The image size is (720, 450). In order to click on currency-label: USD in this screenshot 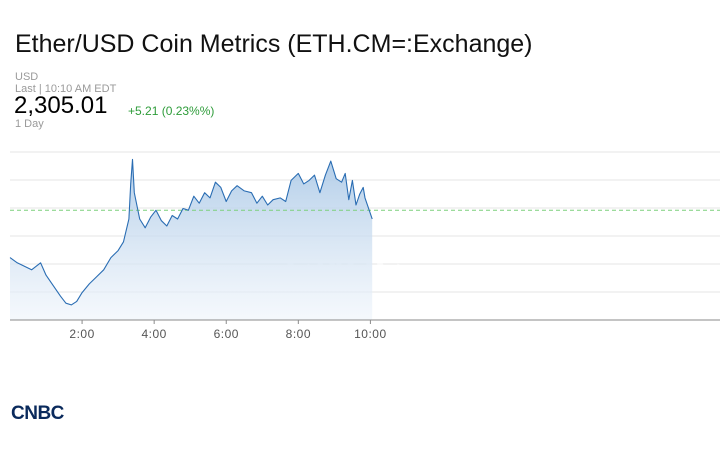, I will do `click(27, 77)`.